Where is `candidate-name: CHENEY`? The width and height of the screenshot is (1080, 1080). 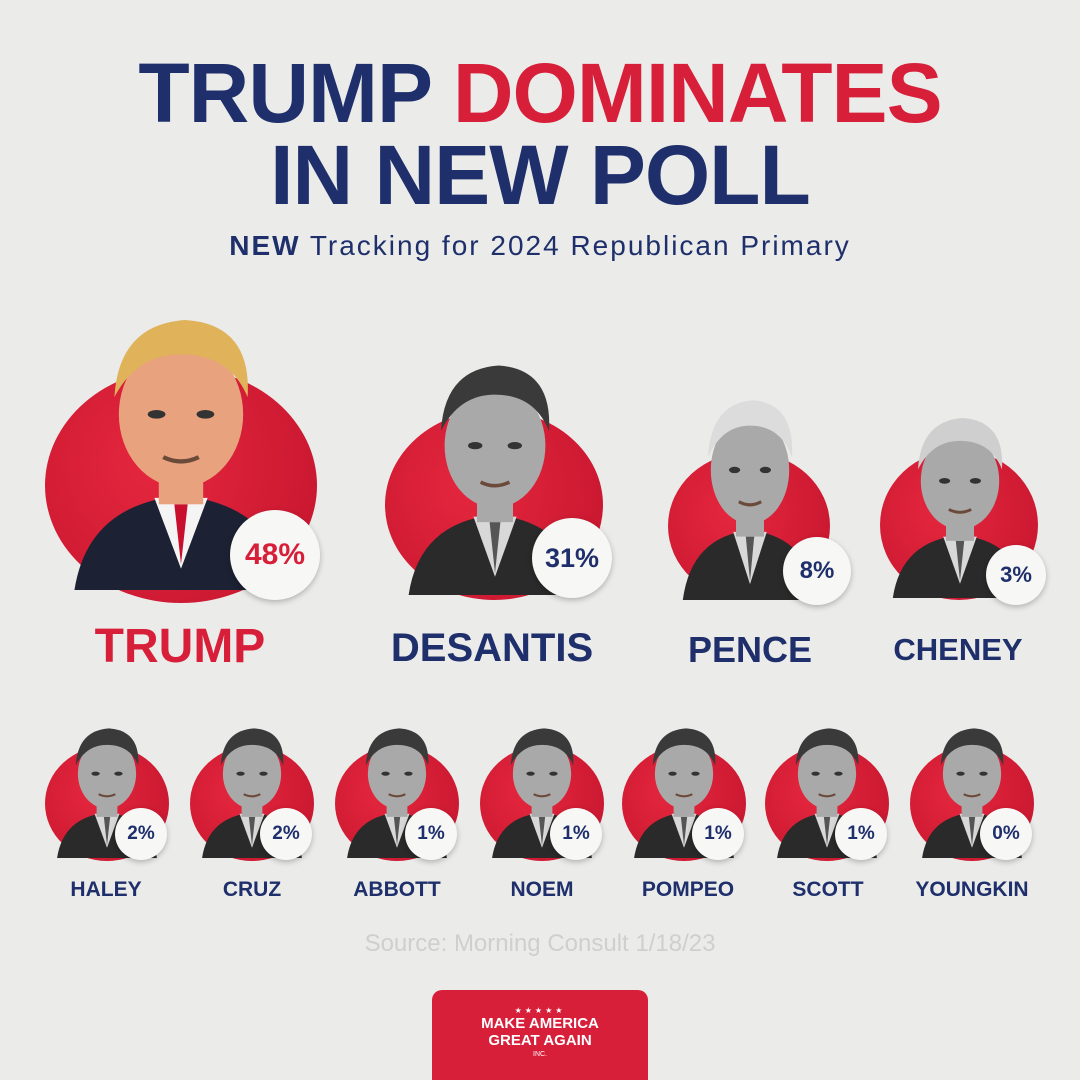
candidate-name: CHENEY is located at coordinates (958, 649).